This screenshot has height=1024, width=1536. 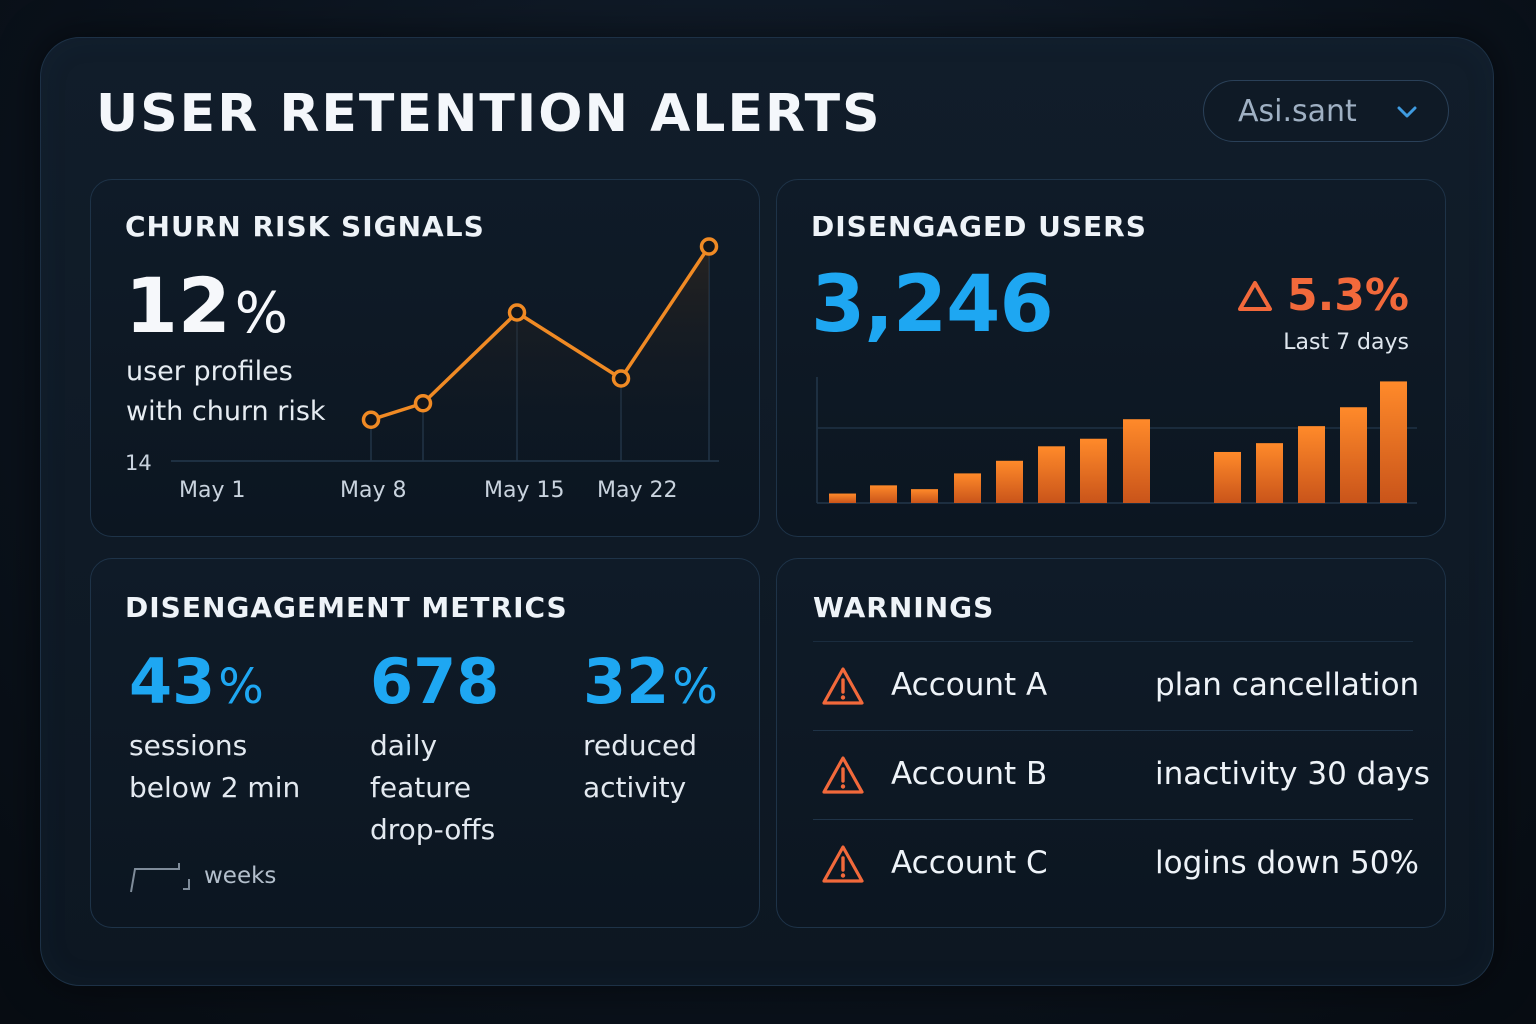 I want to click on chart-x-tick-label: May 15, so click(x=524, y=490).